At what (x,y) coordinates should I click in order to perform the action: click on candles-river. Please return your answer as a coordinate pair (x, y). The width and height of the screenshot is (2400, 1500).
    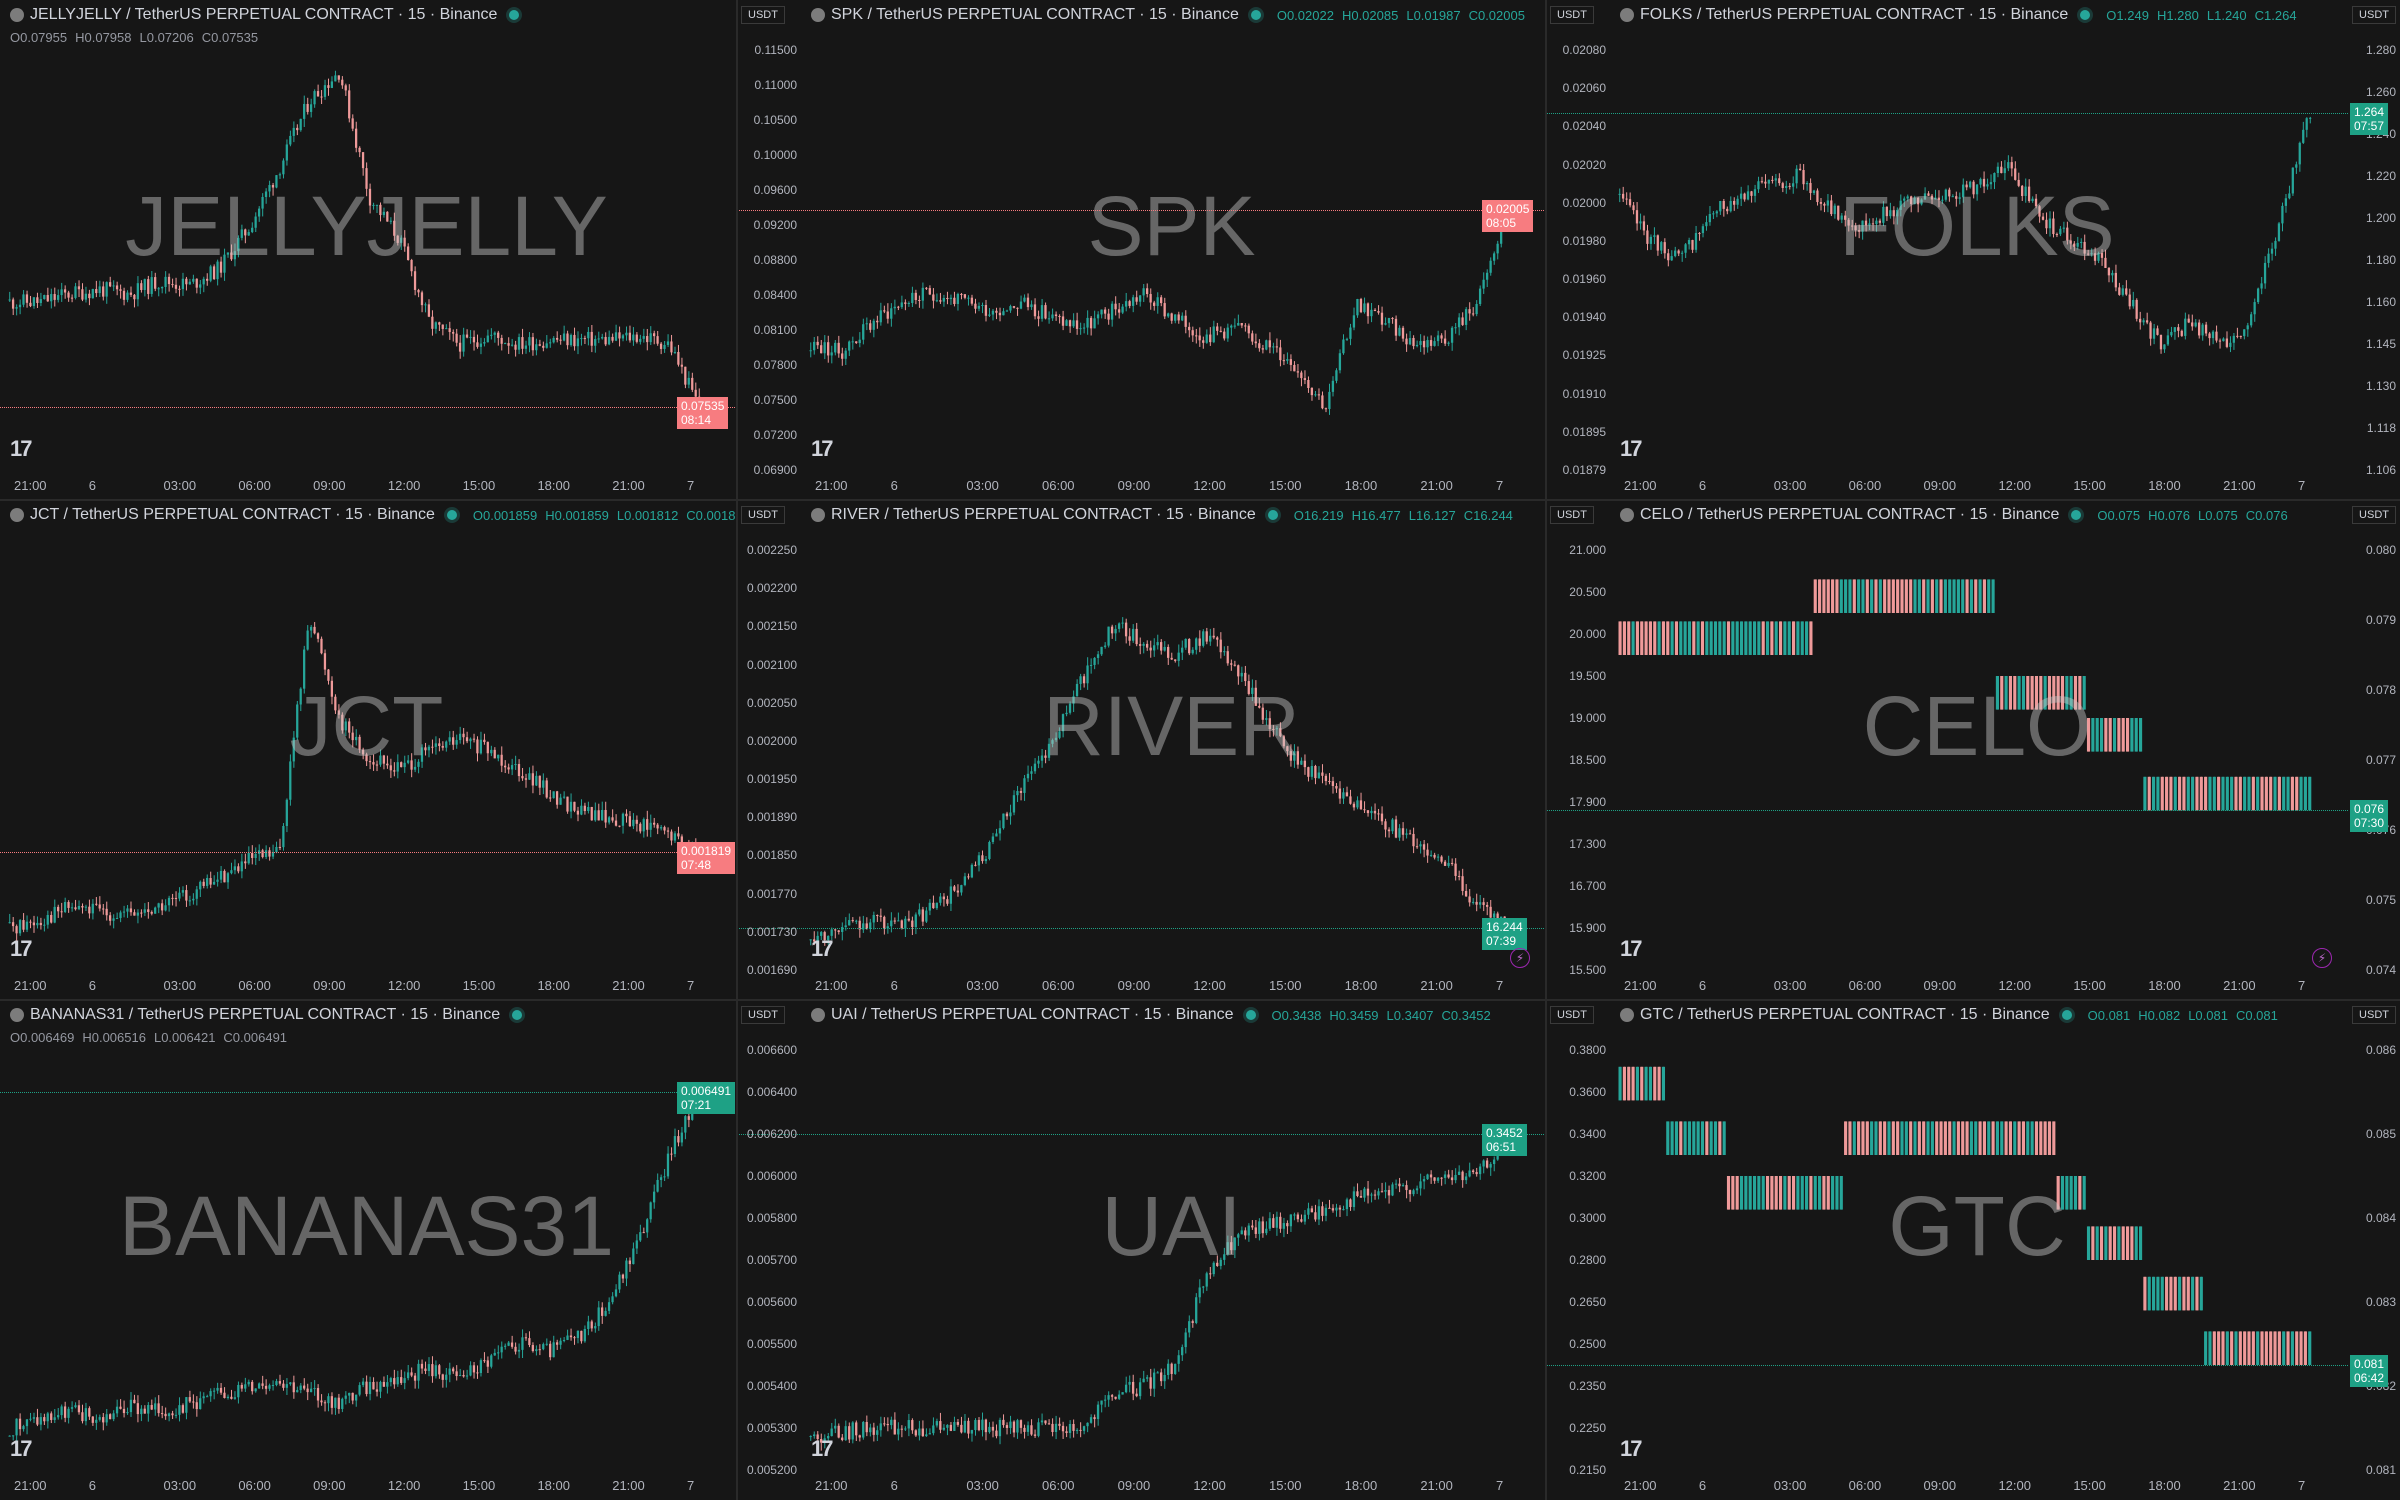
    Looking at the image, I should click on (1141, 750).